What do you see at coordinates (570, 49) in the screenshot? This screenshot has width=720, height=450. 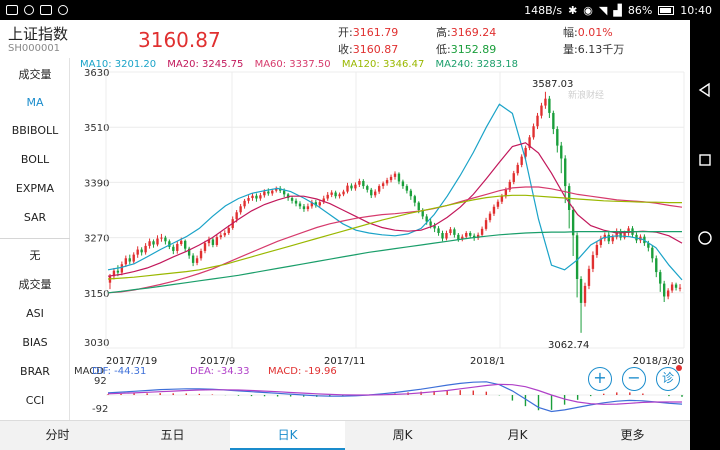 I see `vol-label: 量:` at bounding box center [570, 49].